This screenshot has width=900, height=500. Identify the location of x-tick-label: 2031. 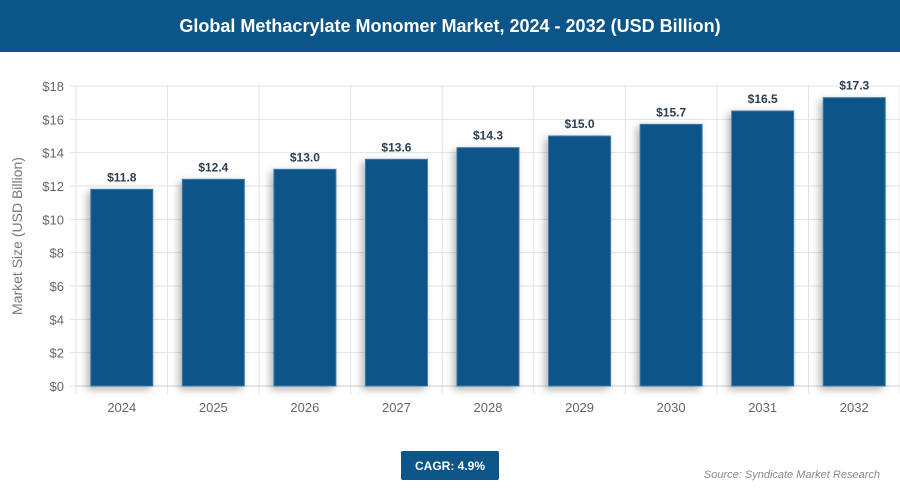
(762, 407).